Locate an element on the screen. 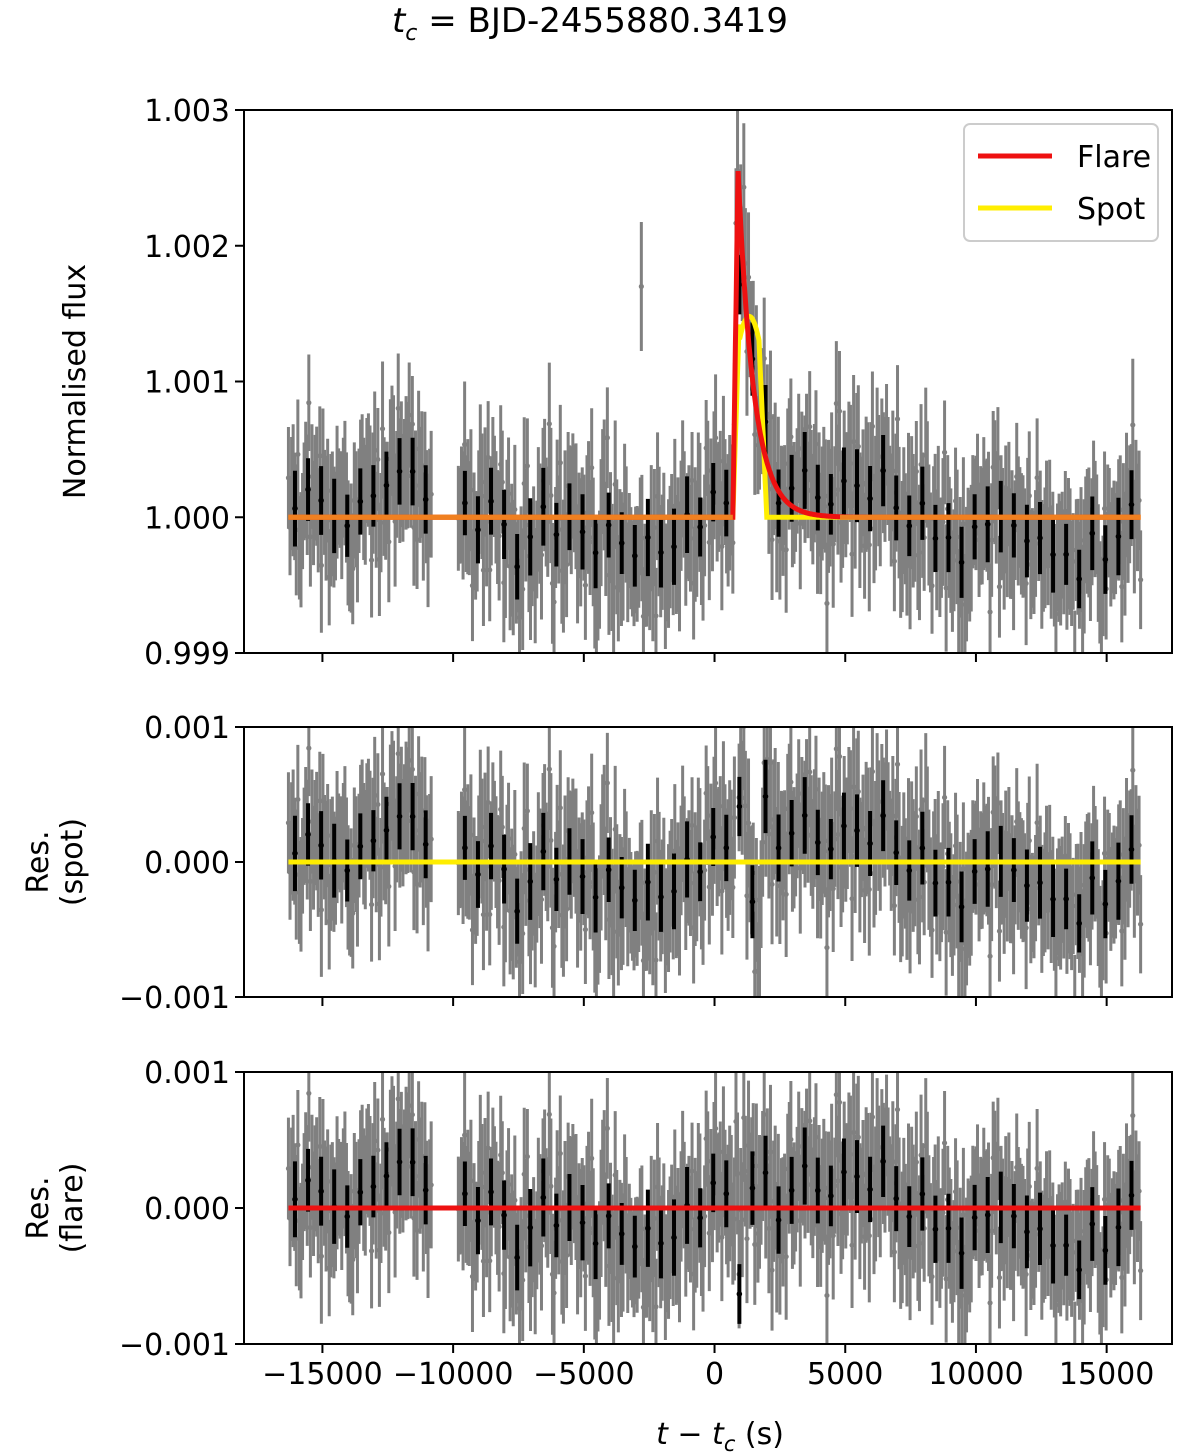 Image resolution: width=1200 pixels, height=1452 pixels. y-tick-label: 0.000 is located at coordinates (187, 863).